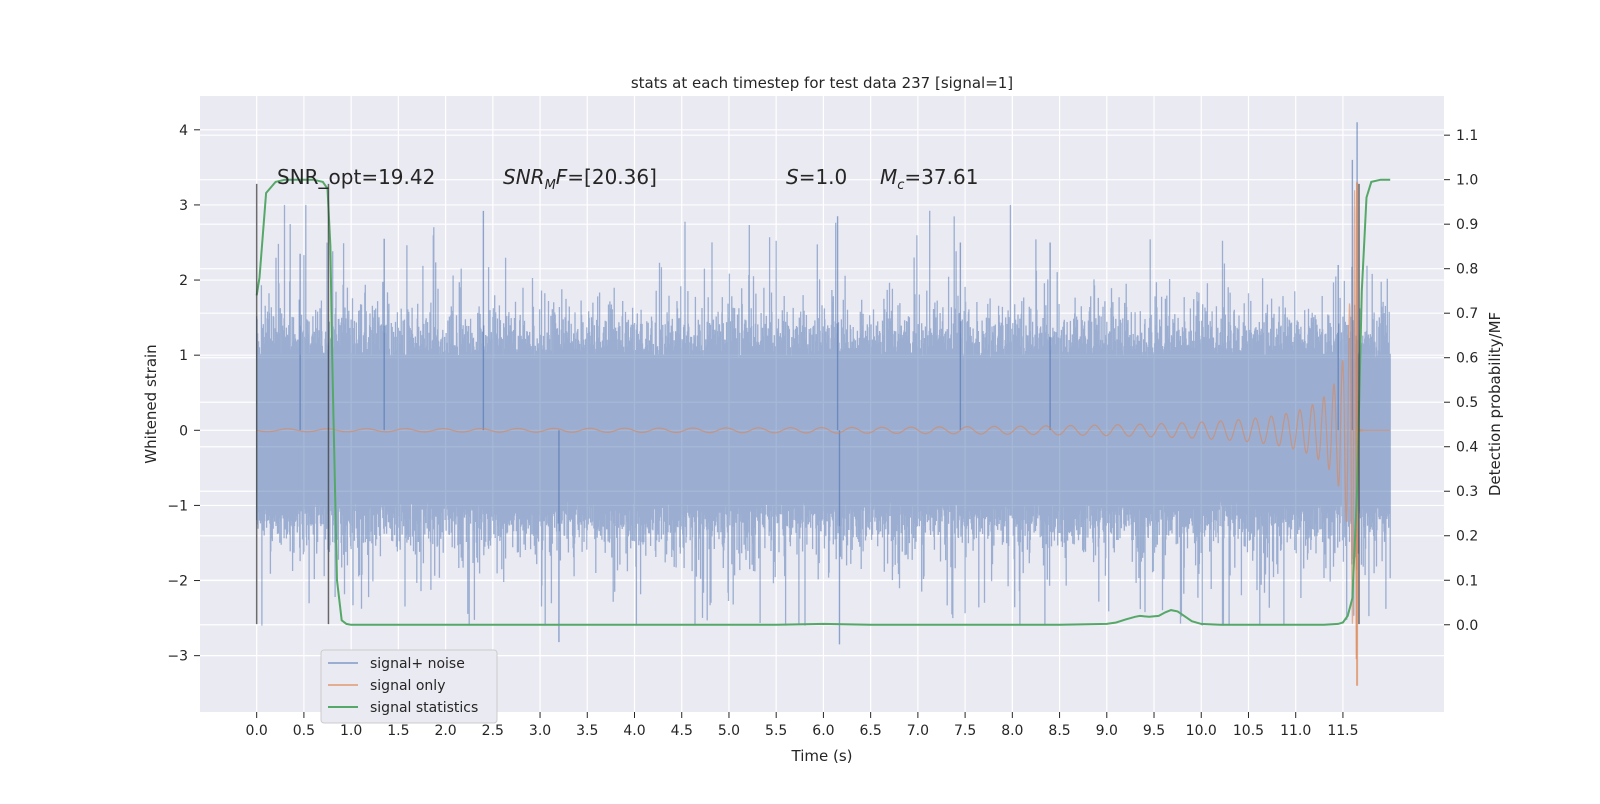  What do you see at coordinates (540, 731) in the screenshot?
I see `x-tick-label: 3.0` at bounding box center [540, 731].